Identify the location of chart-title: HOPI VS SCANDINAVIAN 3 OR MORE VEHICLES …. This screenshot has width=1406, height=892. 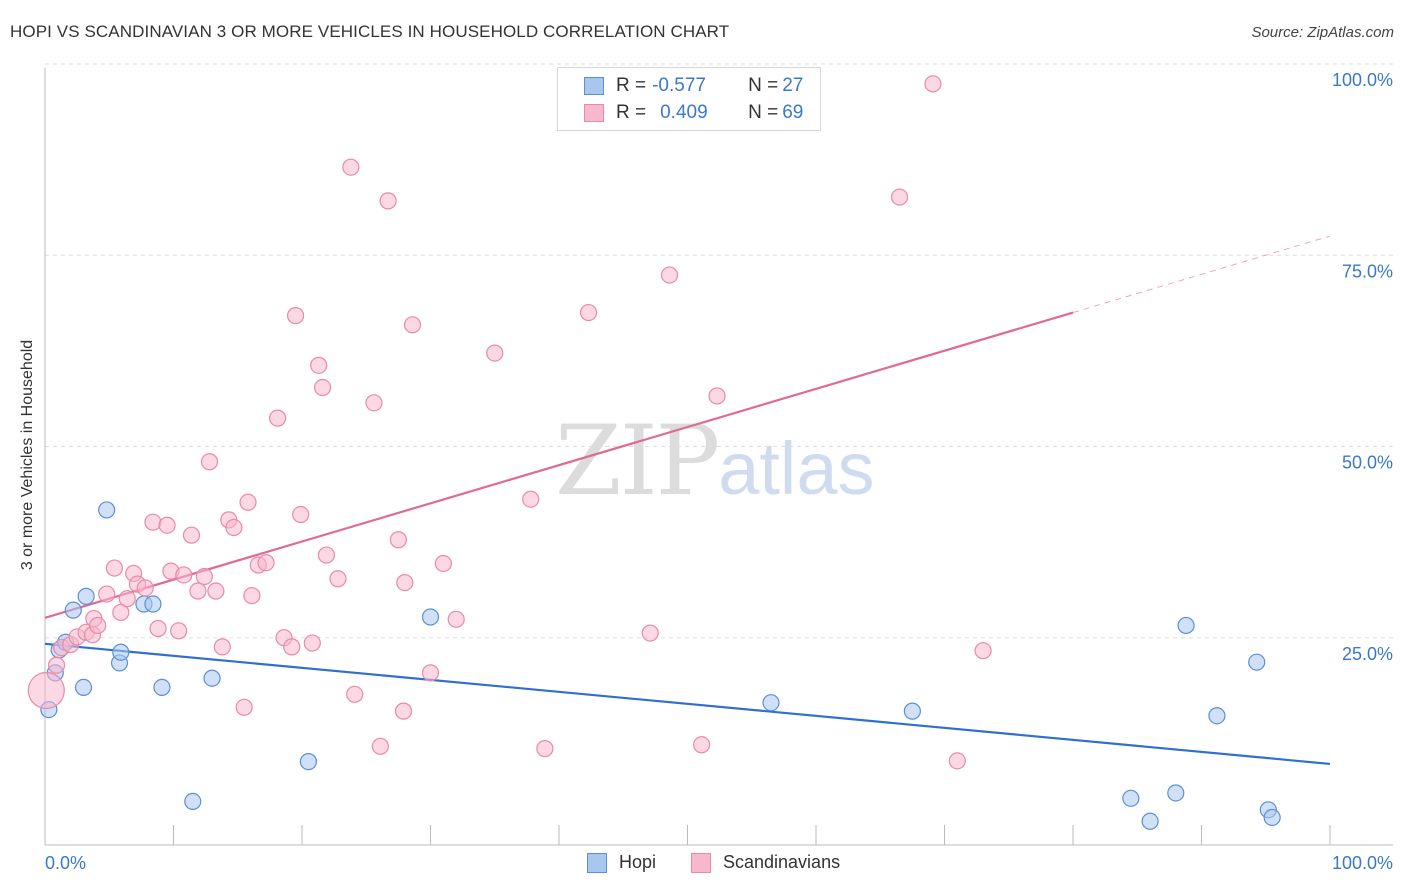
(370, 31).